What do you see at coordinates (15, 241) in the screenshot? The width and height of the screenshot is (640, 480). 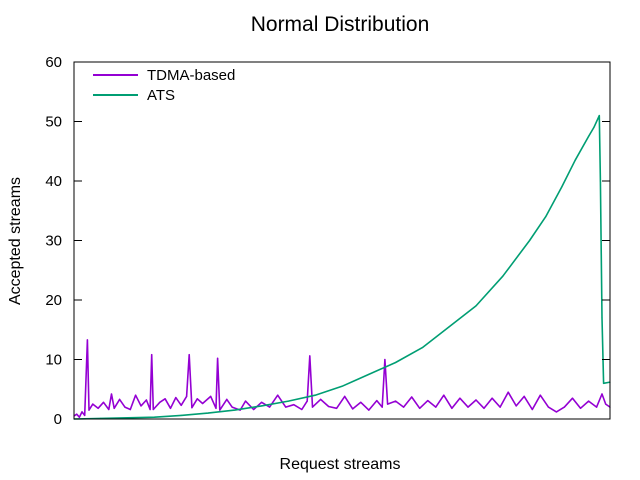 I see `y-axis-label: Accepted streams` at bounding box center [15, 241].